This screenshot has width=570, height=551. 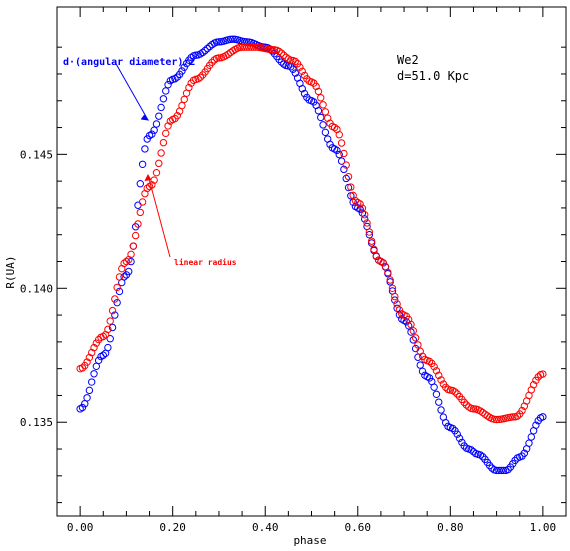 What do you see at coordinates (132, 91) in the screenshot?
I see `blue-arrow` at bounding box center [132, 91].